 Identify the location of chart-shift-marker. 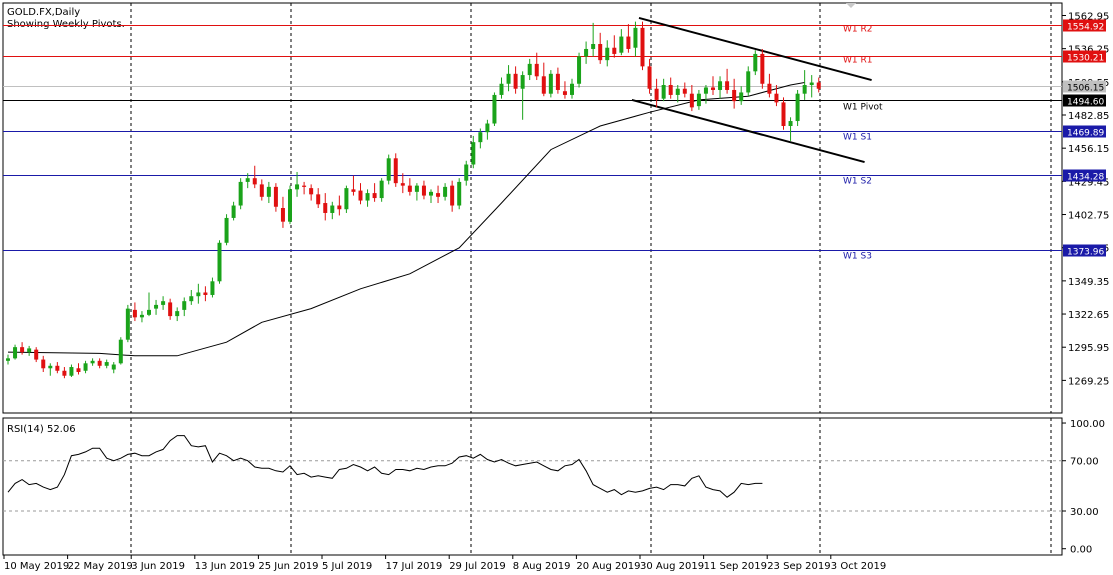
(851, 5).